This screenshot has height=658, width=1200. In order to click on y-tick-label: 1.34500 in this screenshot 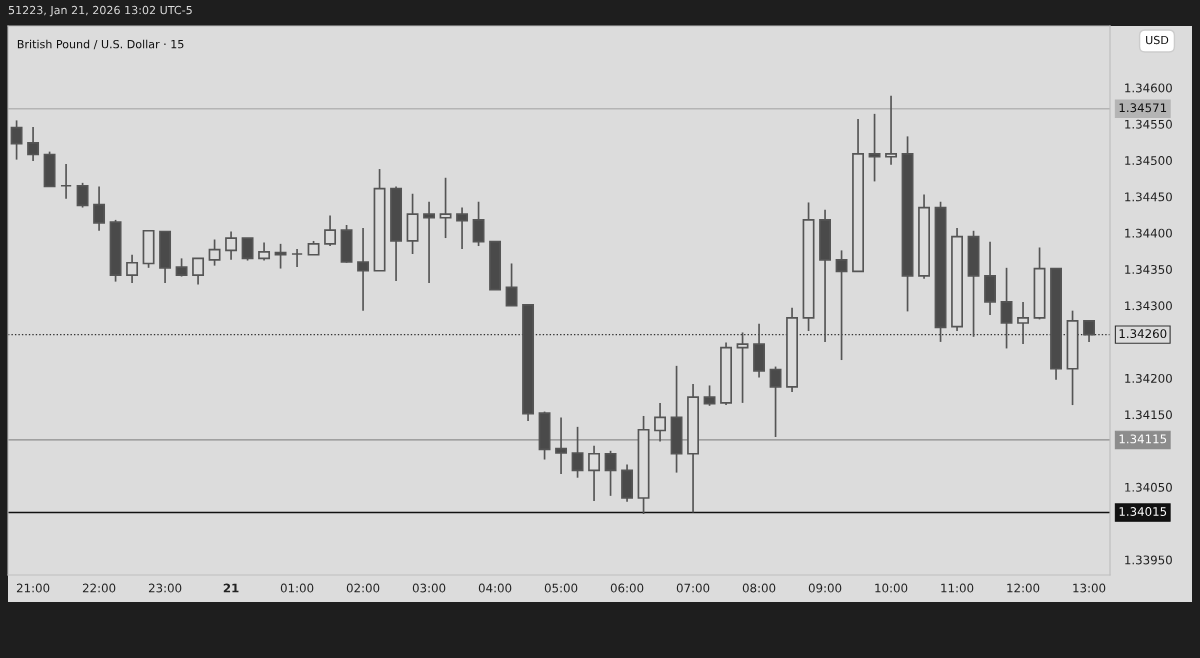, I will do `click(1148, 160)`.